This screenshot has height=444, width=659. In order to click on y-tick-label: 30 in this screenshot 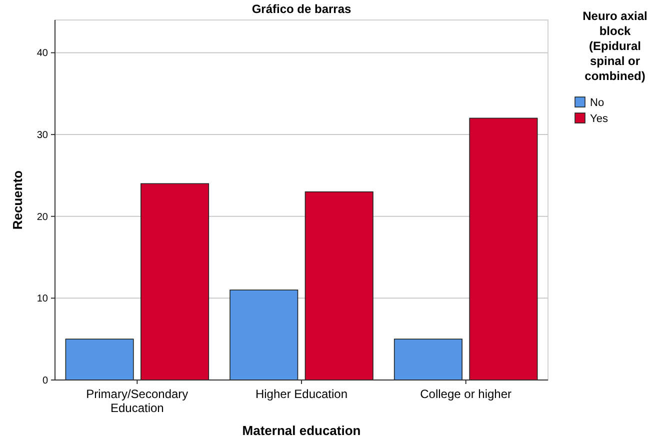, I will do `click(42, 136)`.